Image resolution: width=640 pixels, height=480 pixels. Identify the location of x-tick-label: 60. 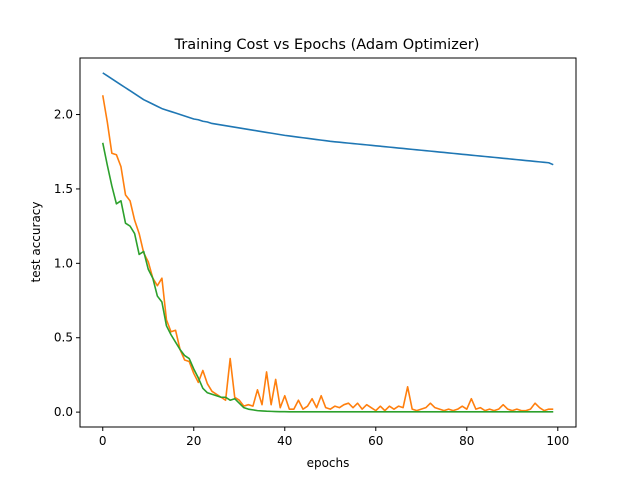
(375, 441).